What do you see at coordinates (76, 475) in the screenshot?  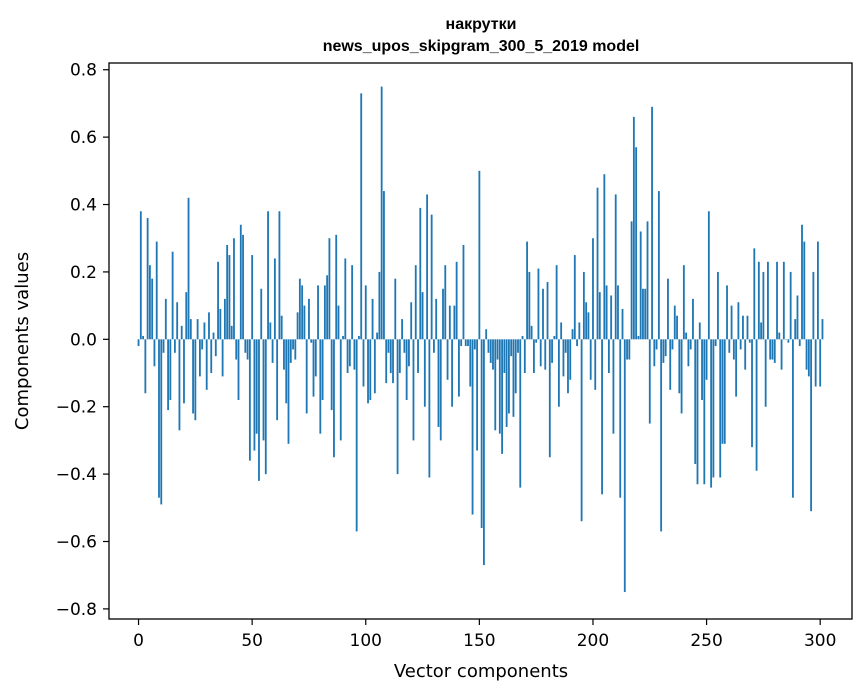 I see `y-tick-label: −0.4` at bounding box center [76, 475].